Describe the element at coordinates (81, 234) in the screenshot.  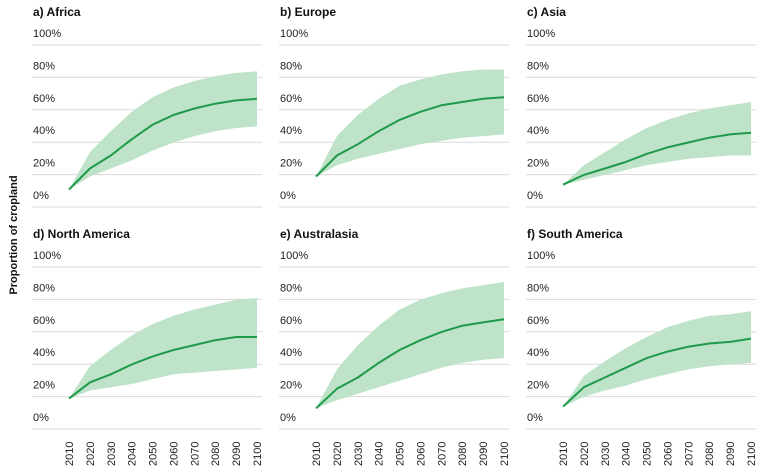
I see `panel-title: d) North America` at that location.